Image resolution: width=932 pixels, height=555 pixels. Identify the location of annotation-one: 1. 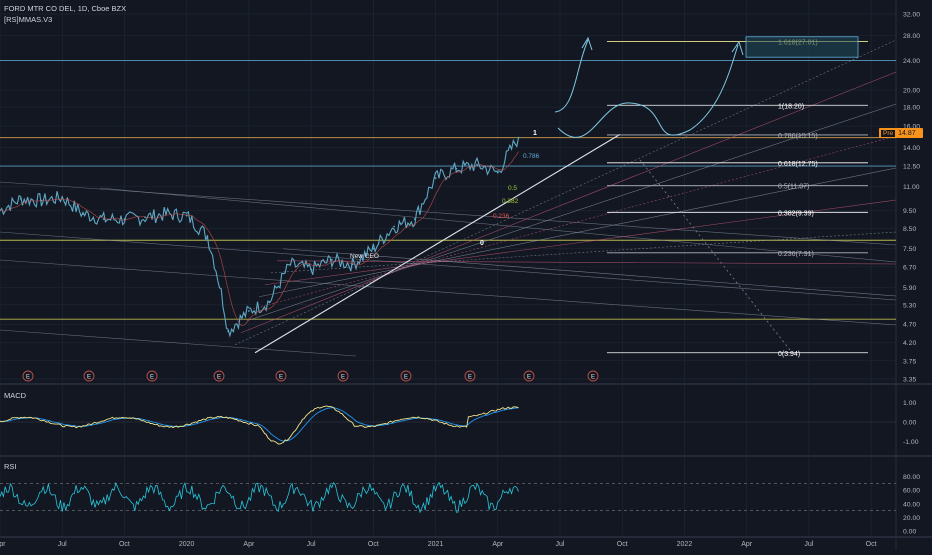
(535, 133).